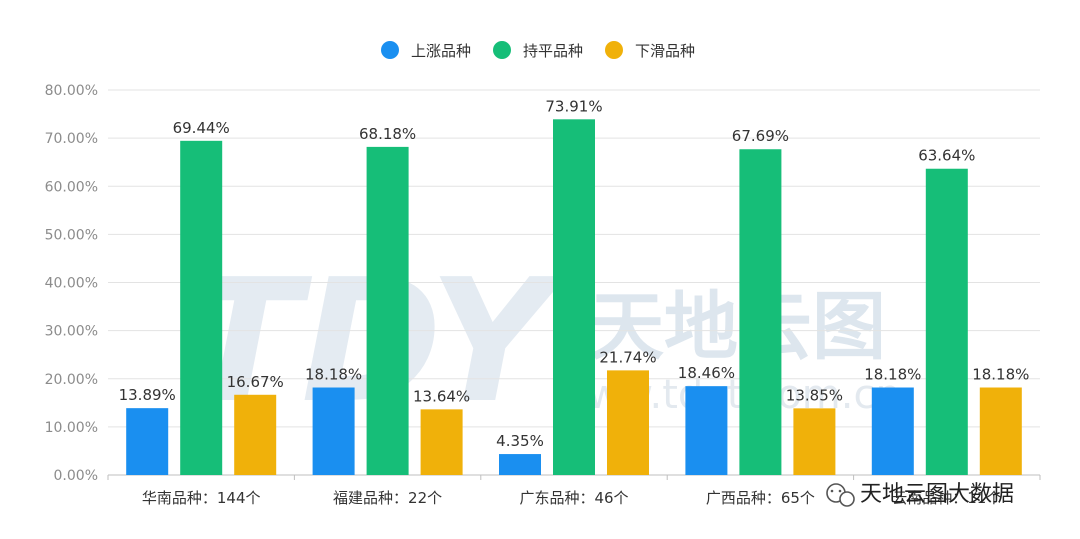  Describe the element at coordinates (71, 91) in the screenshot. I see `y-tick-label: 80.00%` at that location.